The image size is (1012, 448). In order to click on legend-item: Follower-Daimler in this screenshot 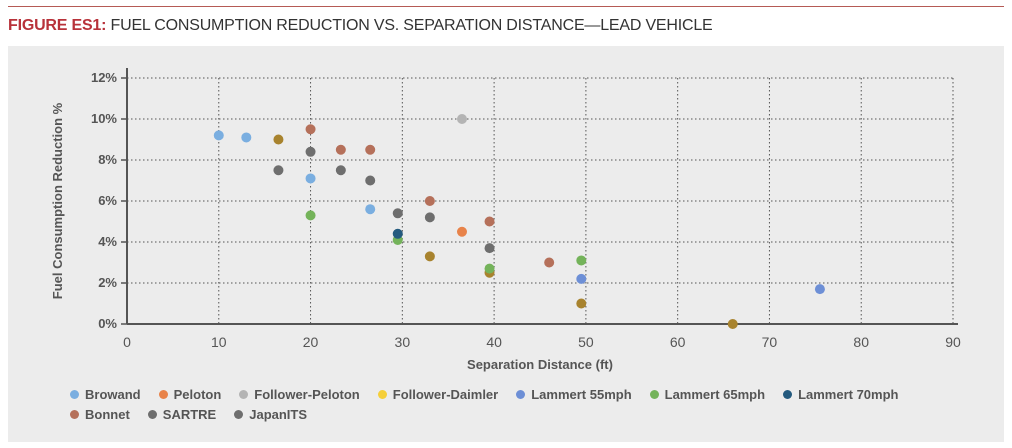, I will do `click(438, 394)`.